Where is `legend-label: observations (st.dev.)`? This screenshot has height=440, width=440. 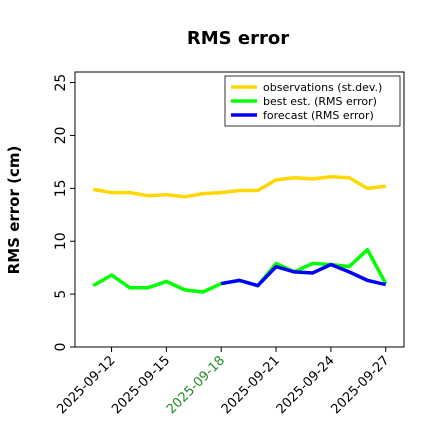 legend-label: observations (st.dev.) is located at coordinates (322, 87).